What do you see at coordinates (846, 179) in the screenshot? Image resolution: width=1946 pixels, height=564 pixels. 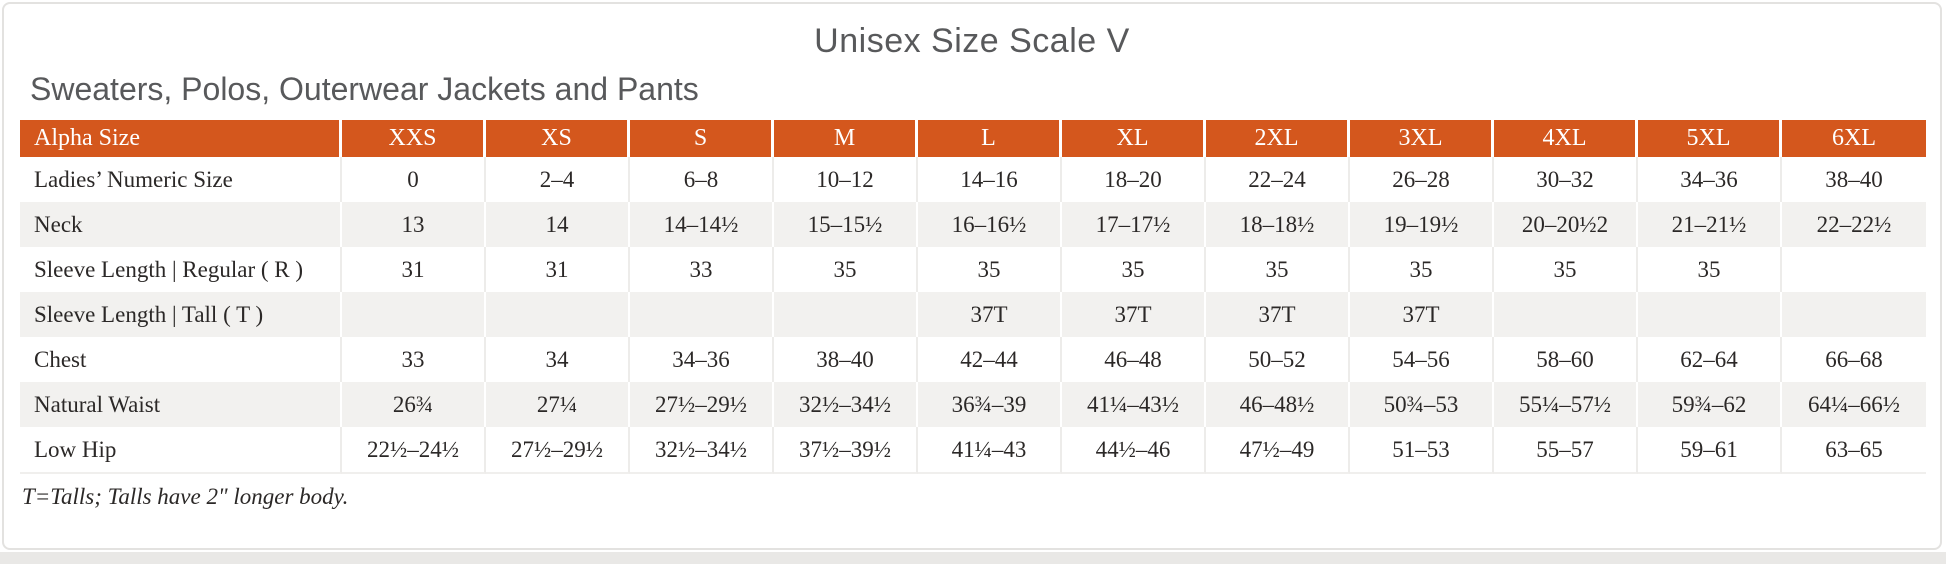 I see `table-cell: 10–12` at bounding box center [846, 179].